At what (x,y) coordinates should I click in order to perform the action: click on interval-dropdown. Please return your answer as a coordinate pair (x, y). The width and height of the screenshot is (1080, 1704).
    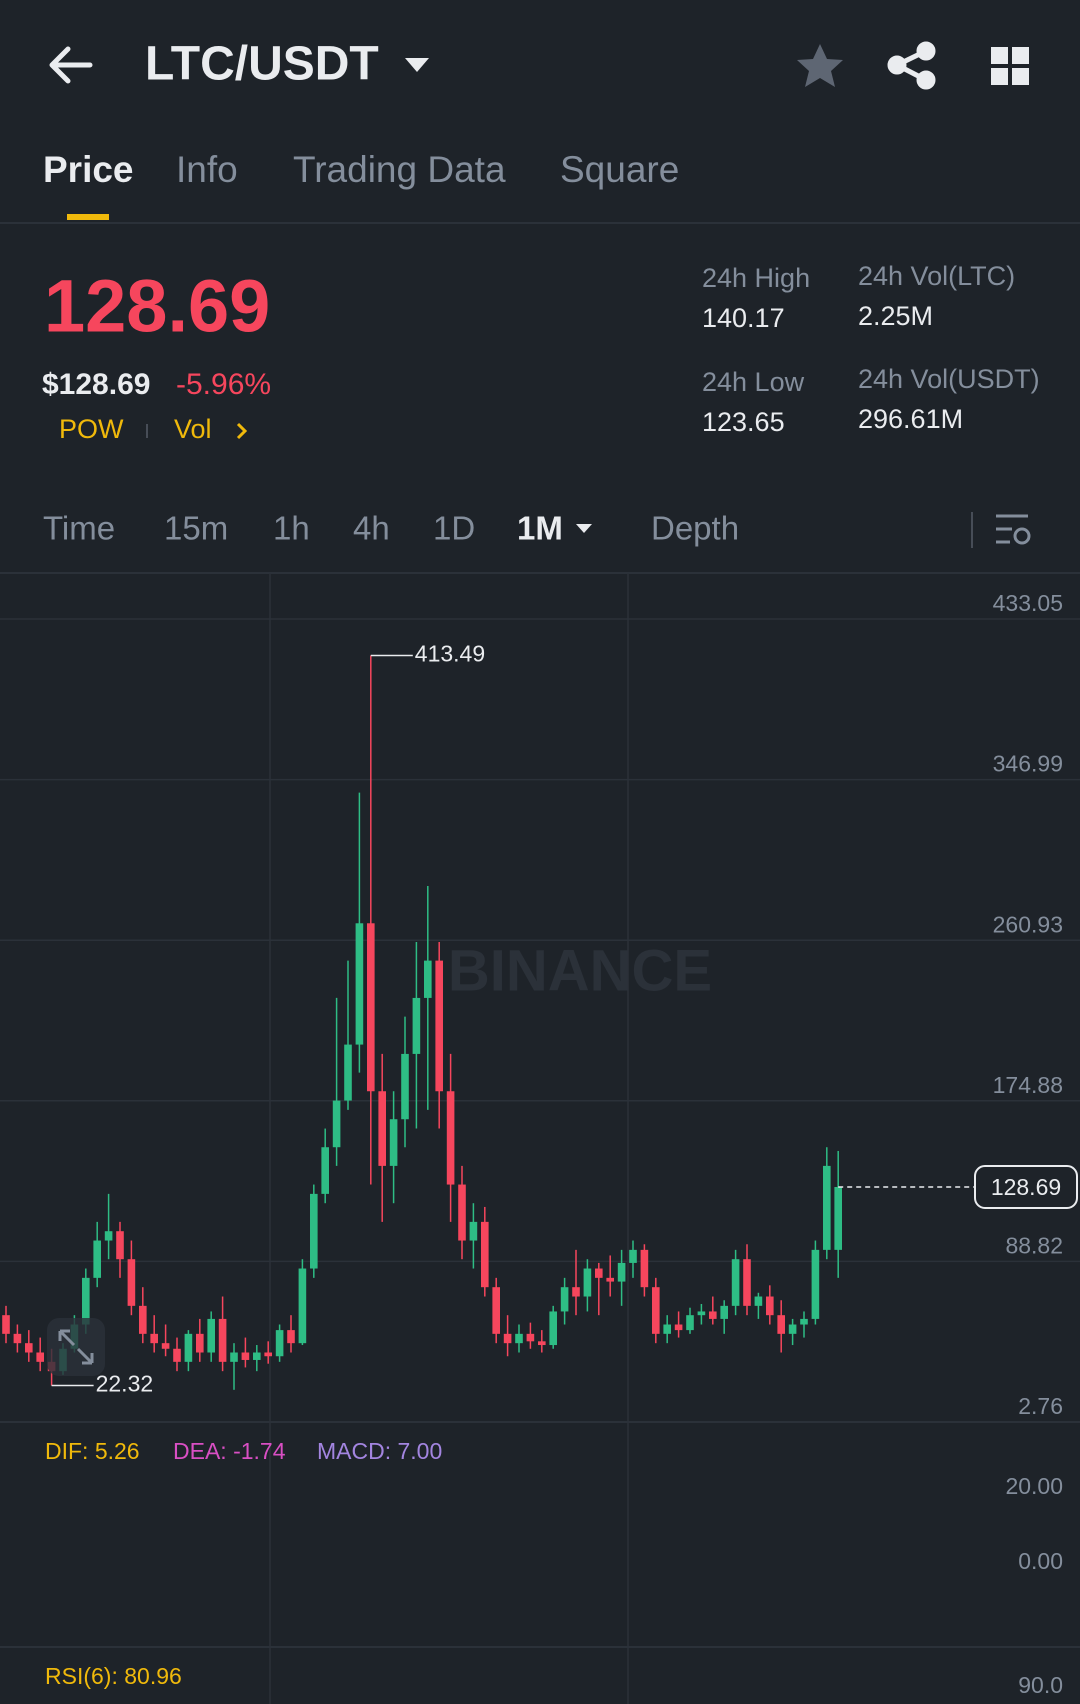
    Looking at the image, I should click on (584, 528).